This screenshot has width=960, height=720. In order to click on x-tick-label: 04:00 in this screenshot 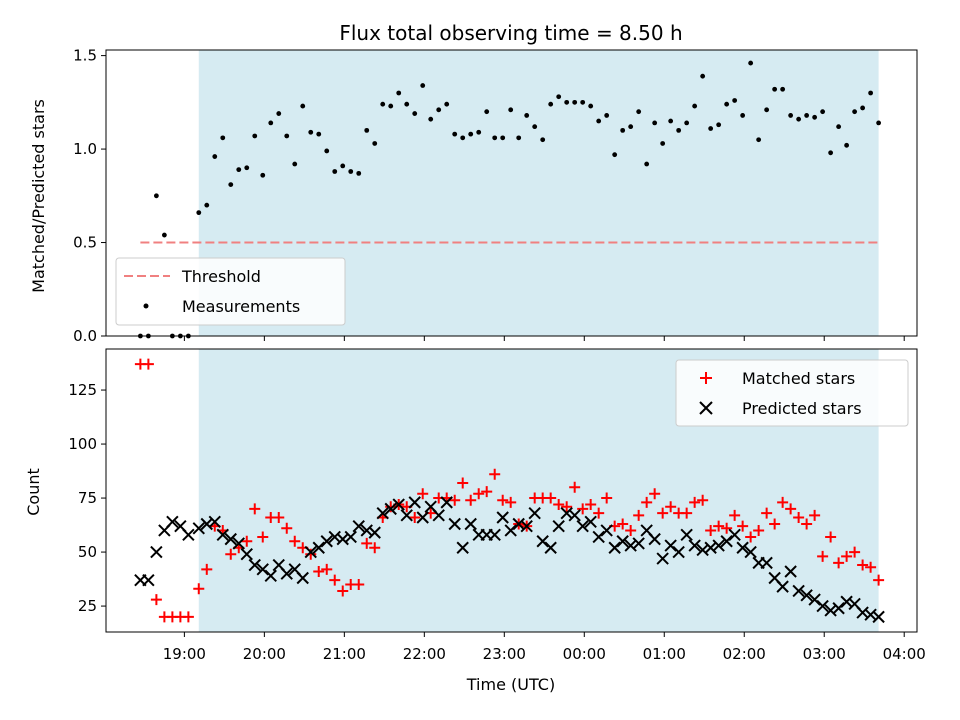, I will do `click(904, 654)`.